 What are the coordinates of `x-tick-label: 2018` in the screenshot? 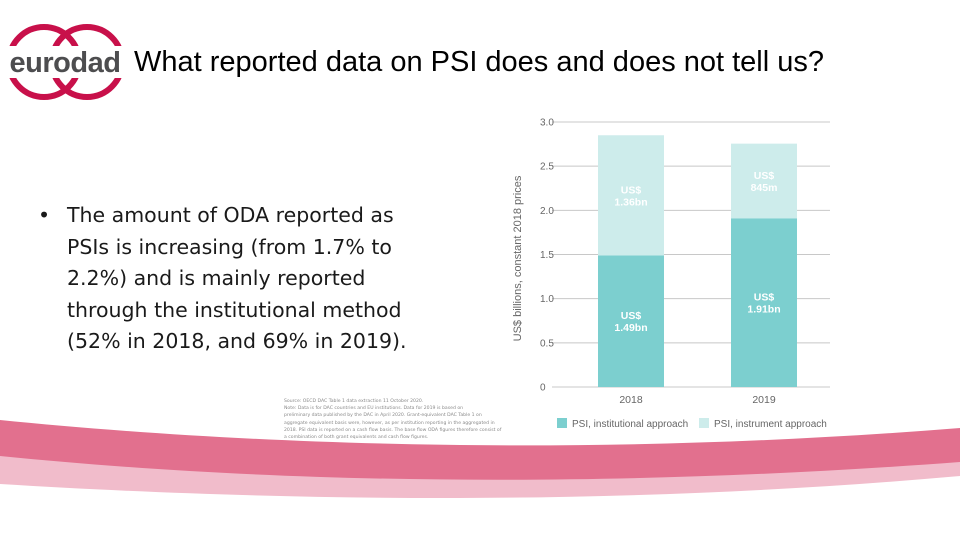 It's located at (631, 400).